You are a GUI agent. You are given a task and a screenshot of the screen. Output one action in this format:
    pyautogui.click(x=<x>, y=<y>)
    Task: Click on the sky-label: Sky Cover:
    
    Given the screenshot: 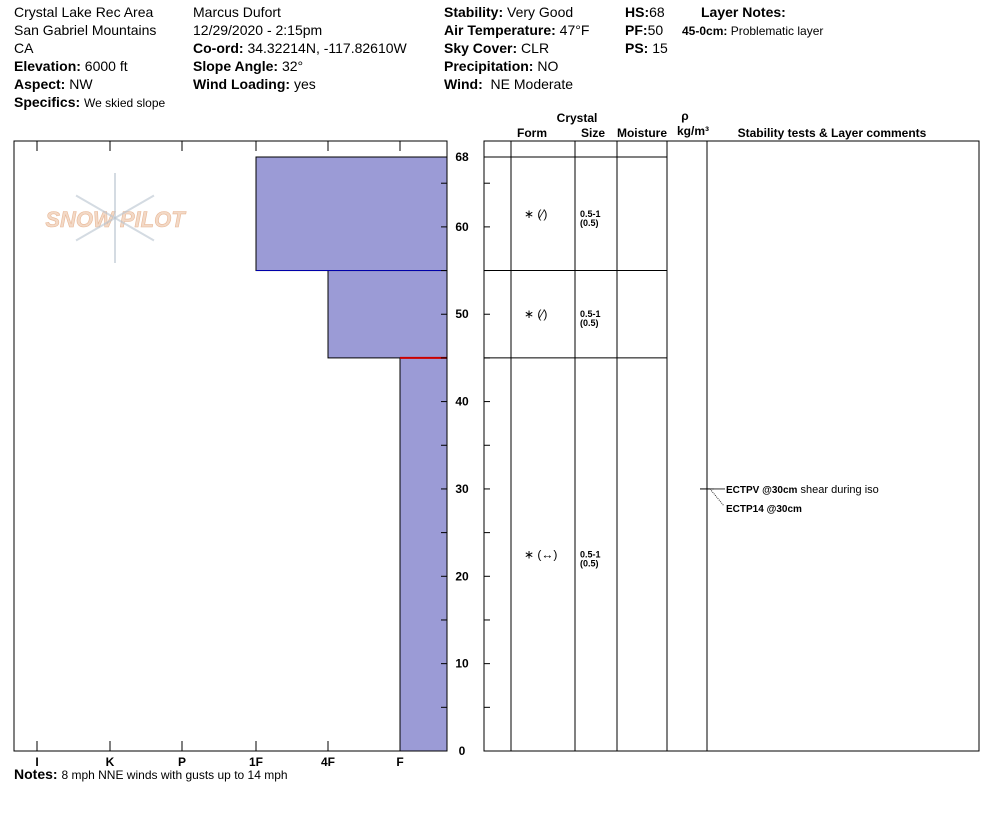 What is the action you would take?
    pyautogui.click(x=481, y=48)
    